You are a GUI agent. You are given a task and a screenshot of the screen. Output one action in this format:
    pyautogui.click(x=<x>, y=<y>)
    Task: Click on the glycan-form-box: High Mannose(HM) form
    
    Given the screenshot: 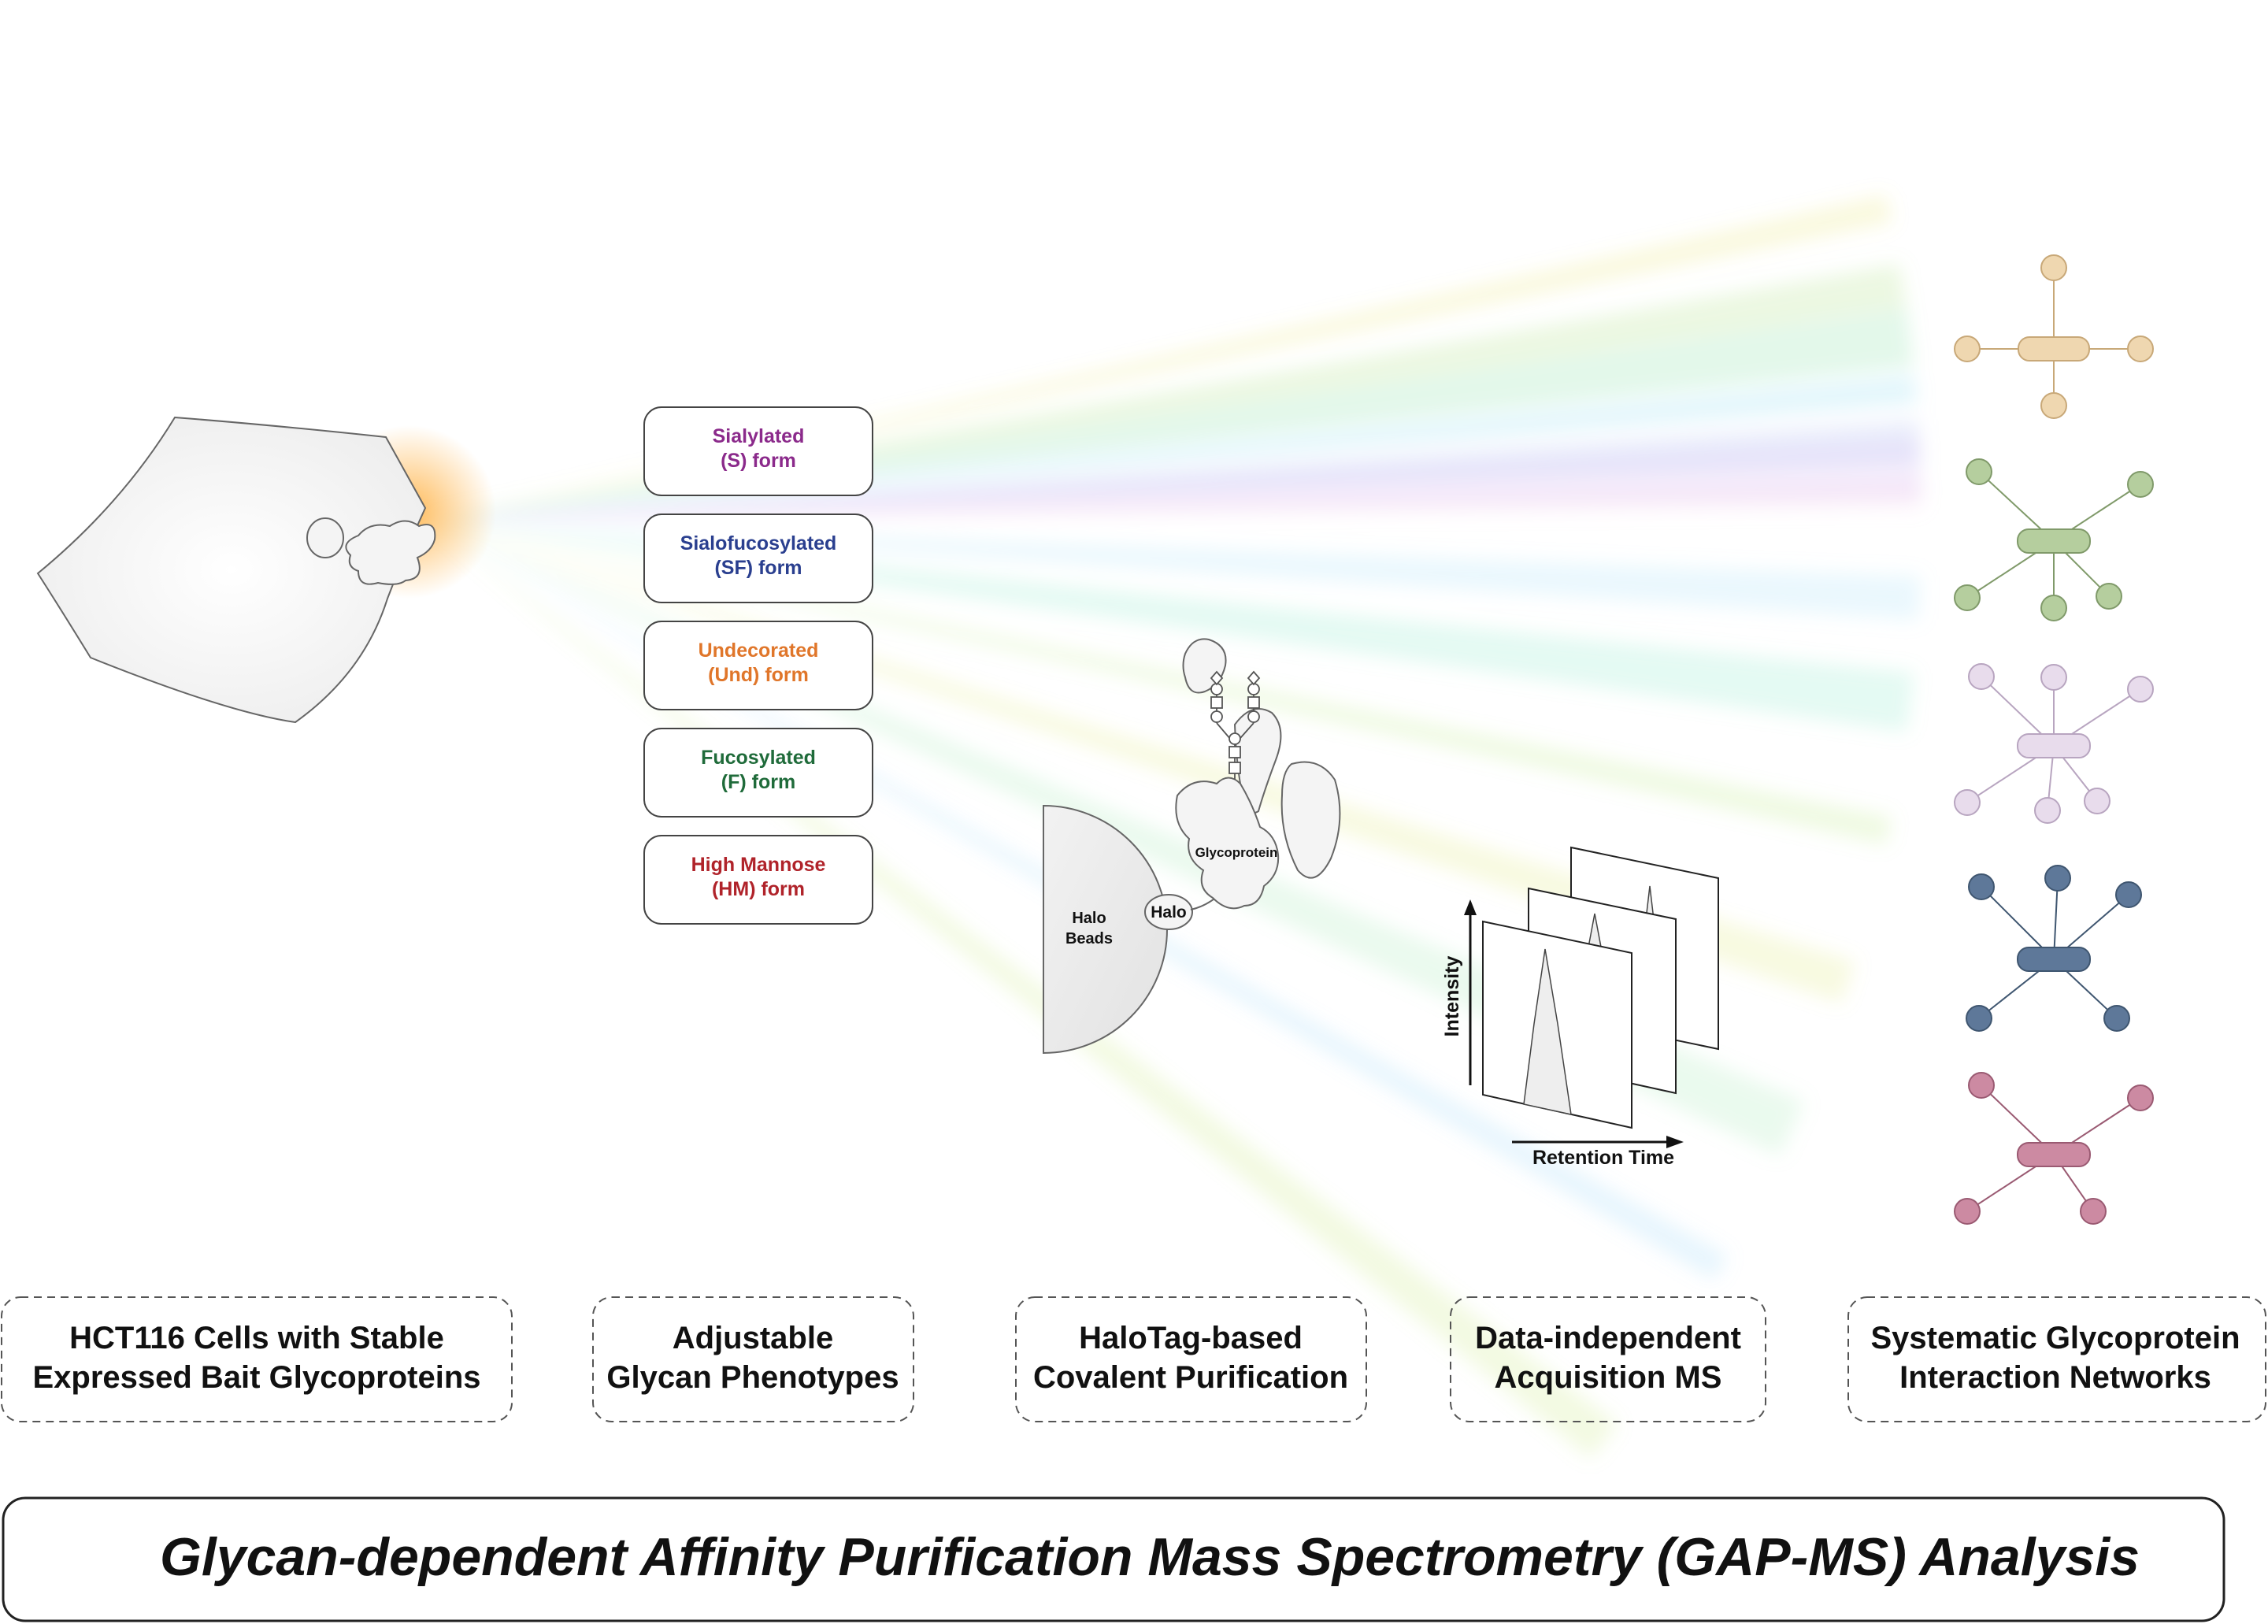 What is the action you would take?
    pyautogui.click(x=758, y=880)
    